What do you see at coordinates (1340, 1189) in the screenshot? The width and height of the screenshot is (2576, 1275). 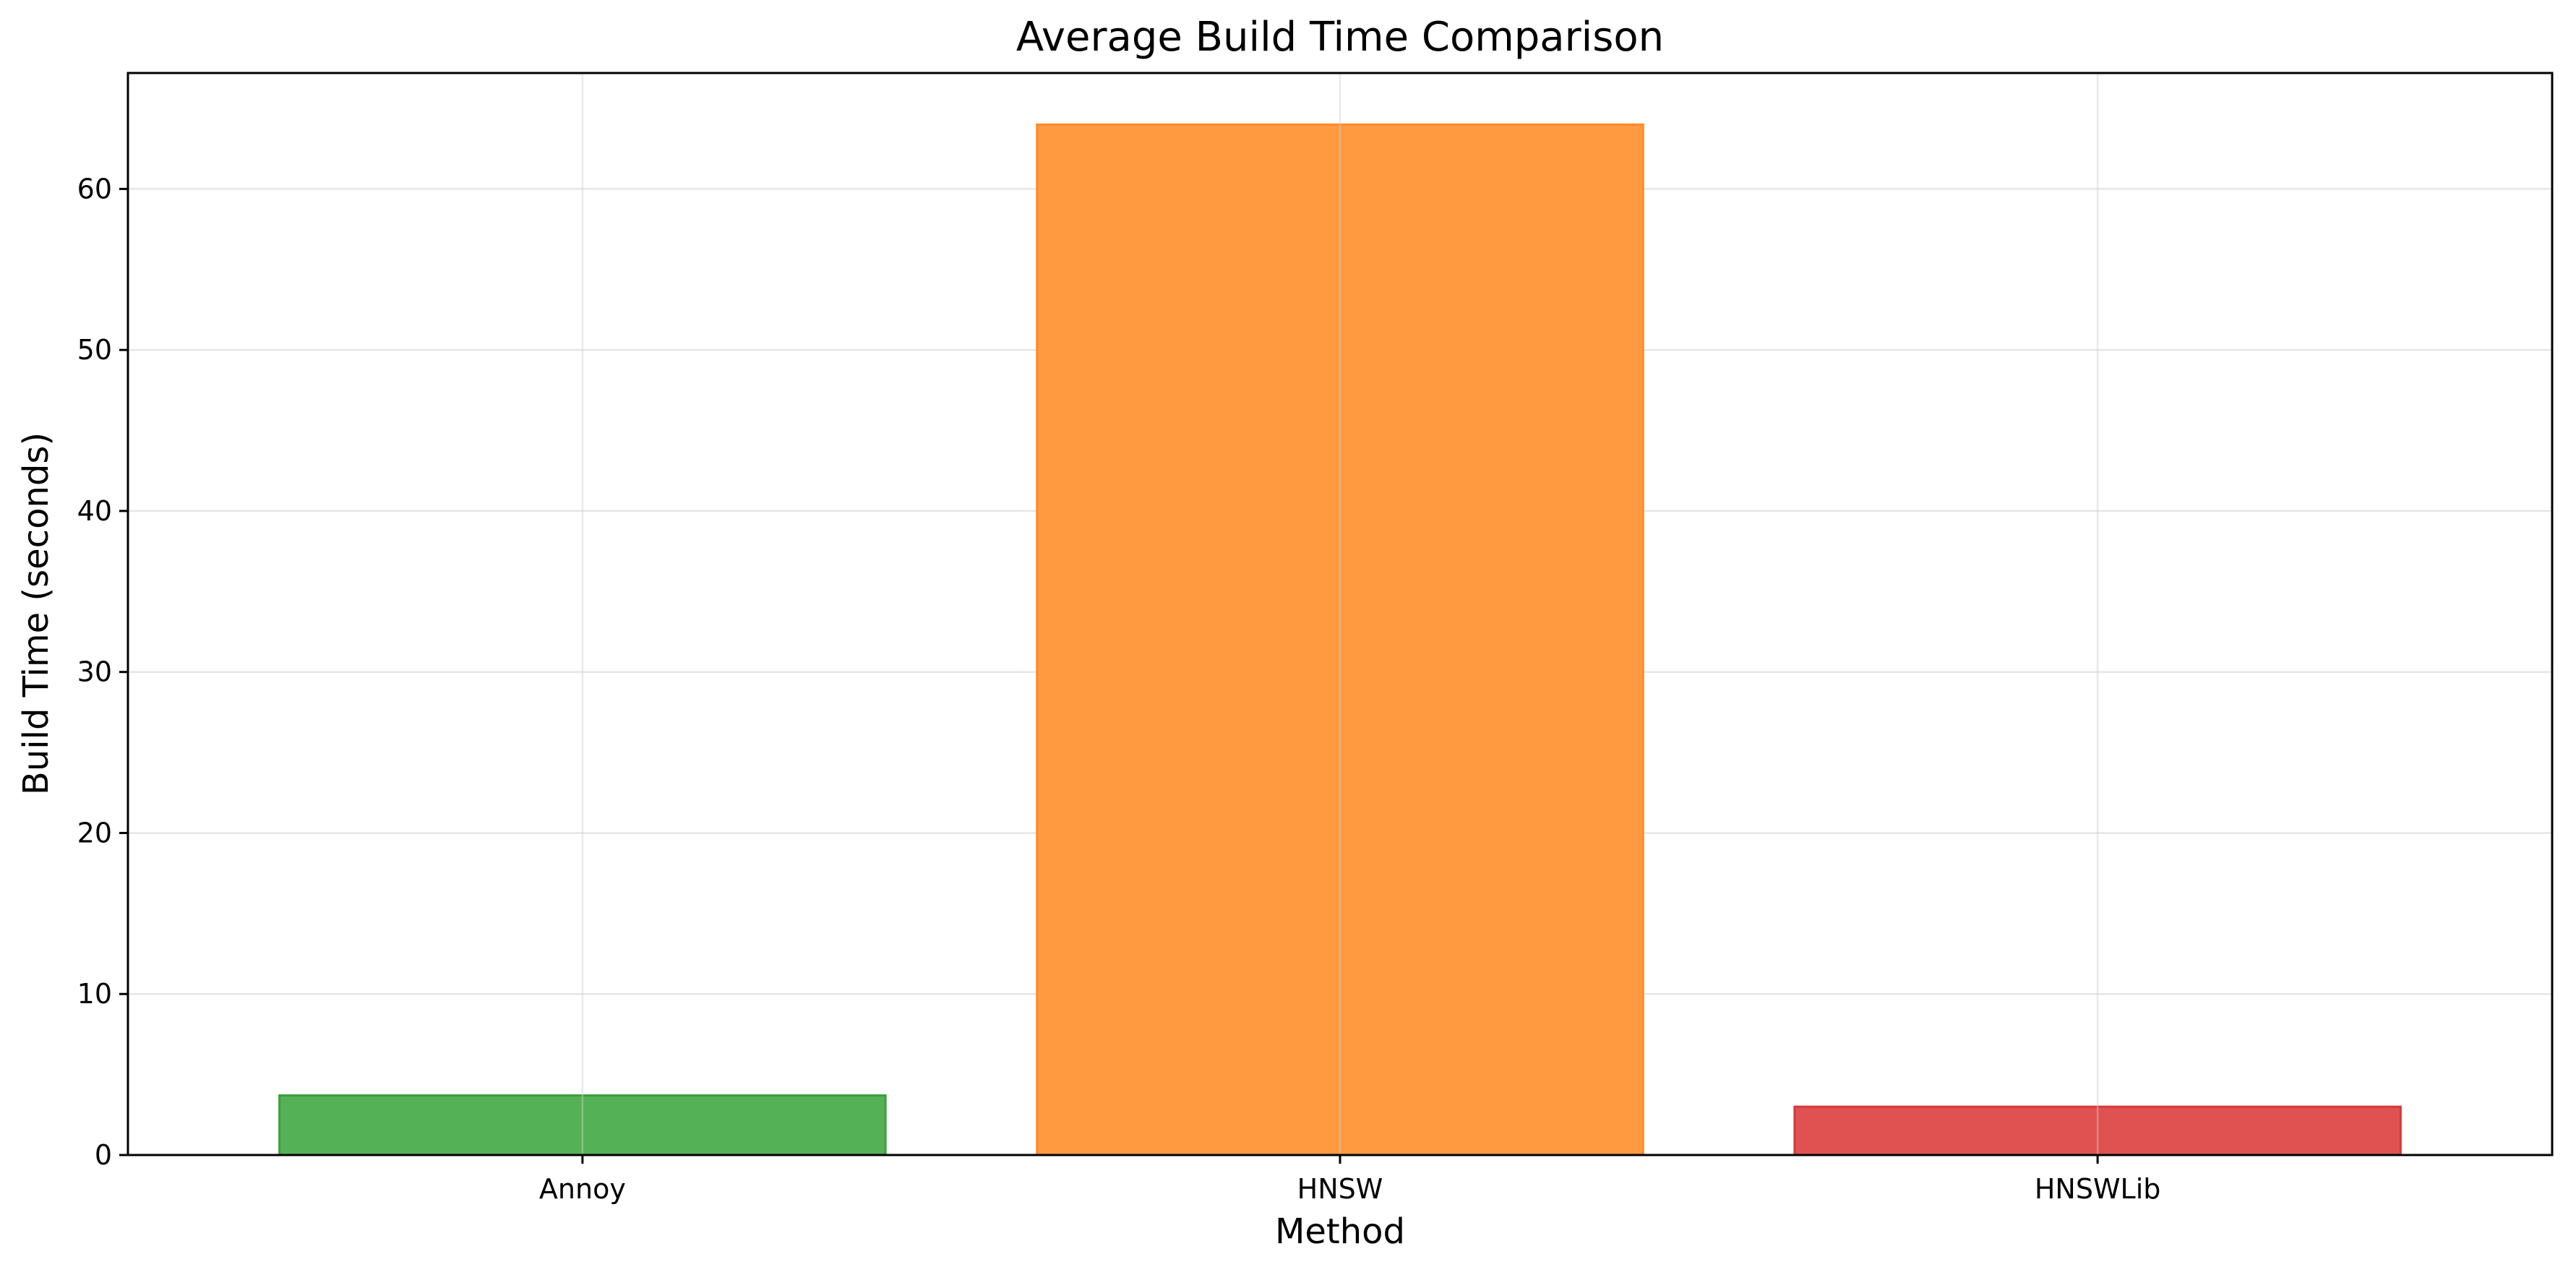 I see `x-tick-label: HNSW` at bounding box center [1340, 1189].